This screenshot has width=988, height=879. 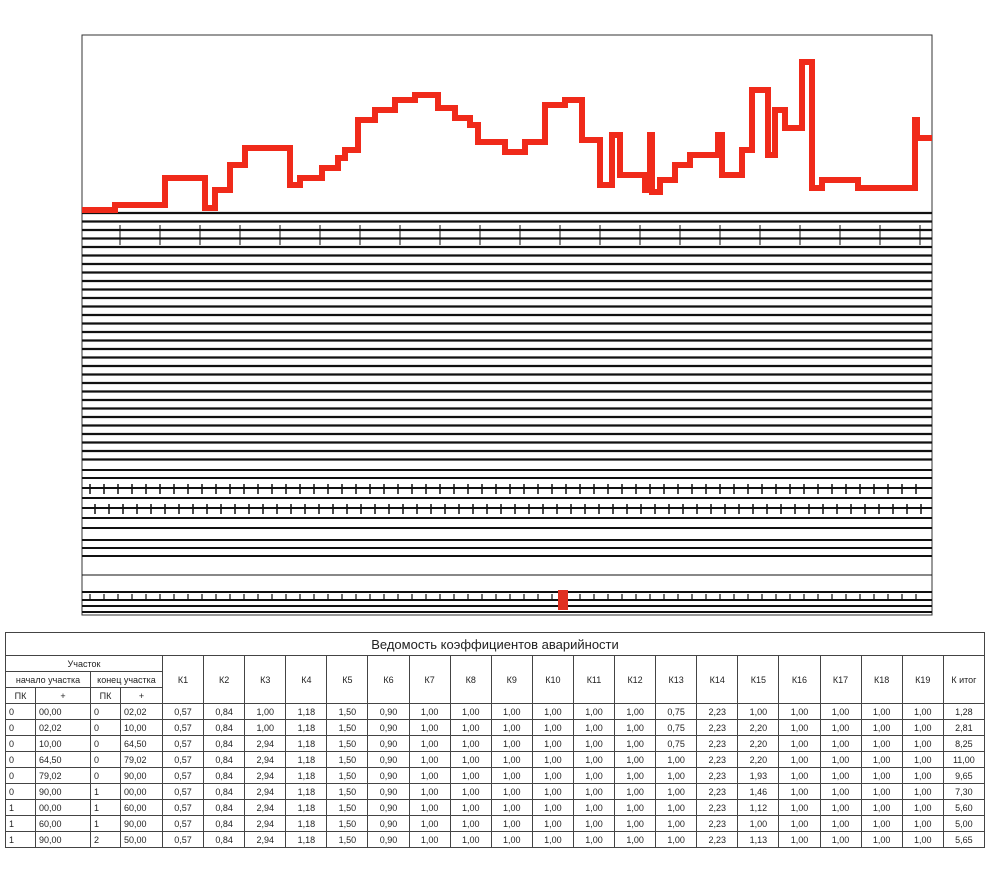 What do you see at coordinates (964, 823) in the screenshot?
I see `table-cell: 5,00` at bounding box center [964, 823].